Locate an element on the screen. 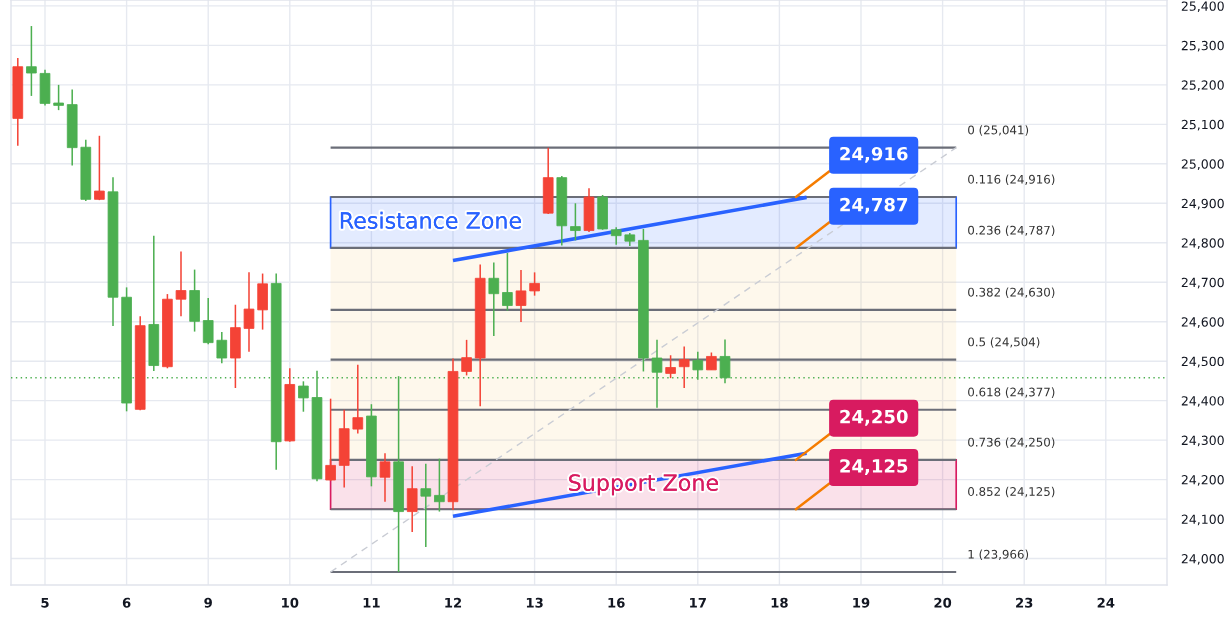 This screenshot has height=625, width=1228. x-tick-label: 12 is located at coordinates (453, 602).